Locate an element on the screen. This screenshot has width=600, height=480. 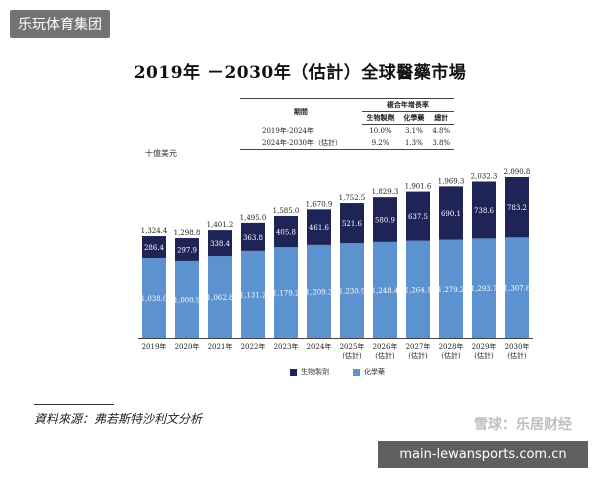
legend-swatch-biologics is located at coordinates (293, 372).